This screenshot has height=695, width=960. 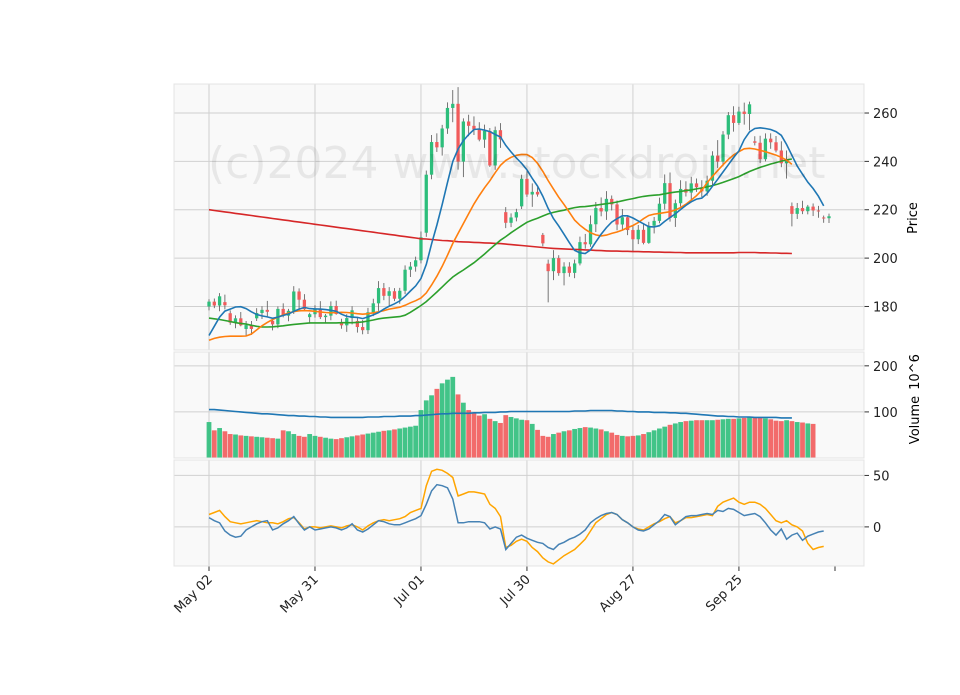 What do you see at coordinates (885, 162) in the screenshot?
I see `price-tick-label: 240` at bounding box center [885, 162].